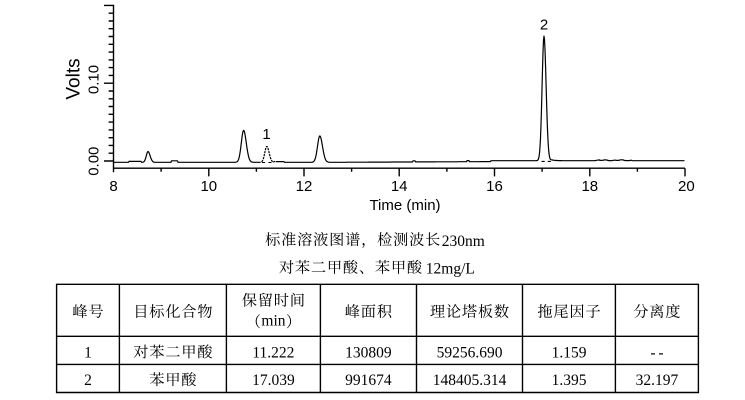 The height and width of the screenshot is (400, 745). I want to click on svg-text: min, so click(273, 321).